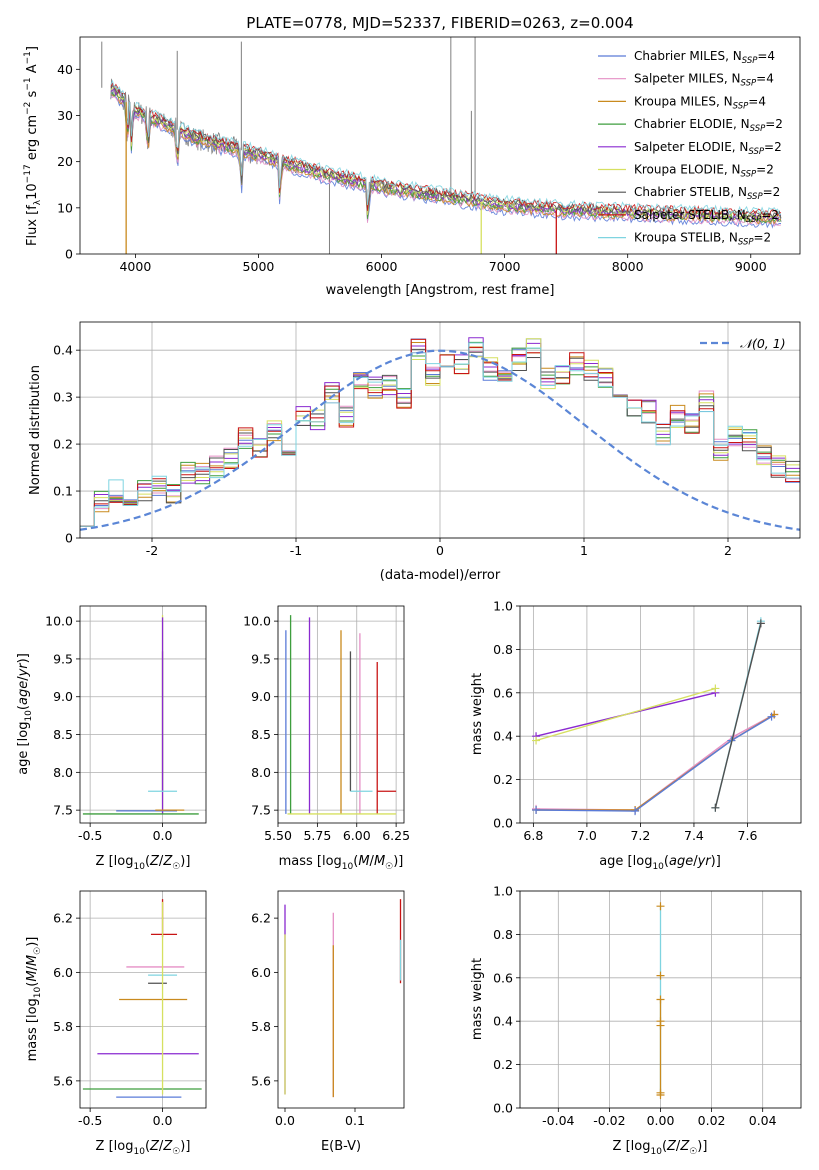  Describe the element at coordinates (702, 1146) in the screenshot. I see `x-axis-label-part: )]` at that location.